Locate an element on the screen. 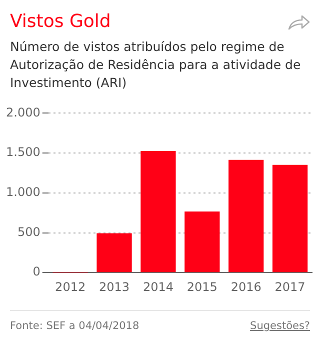  x-tick-label: 2017 is located at coordinates (290, 287).